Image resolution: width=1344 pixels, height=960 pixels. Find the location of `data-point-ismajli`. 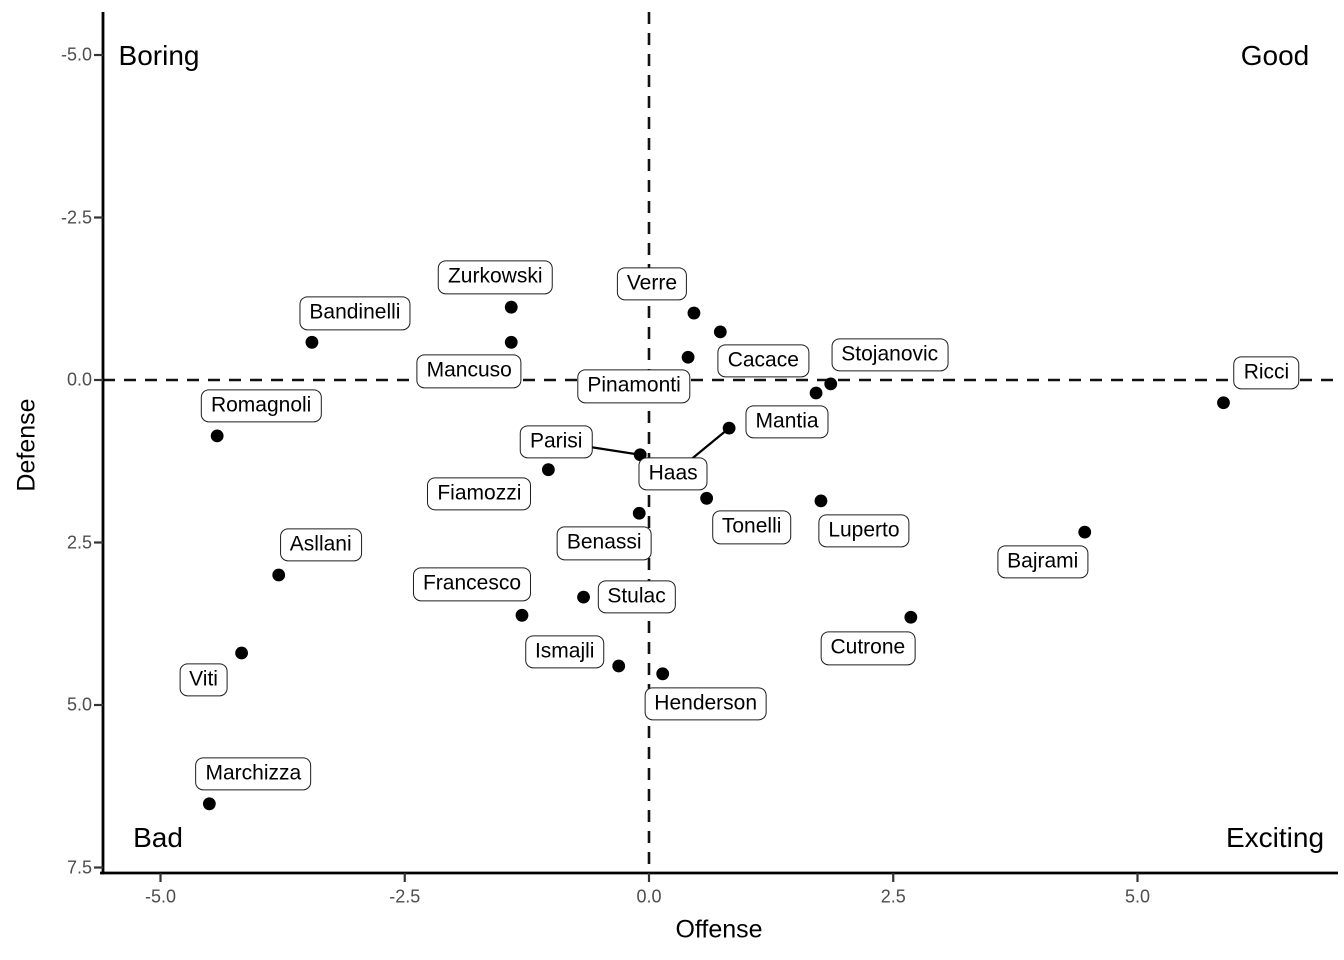

data-point-ismajli is located at coordinates (619, 666).